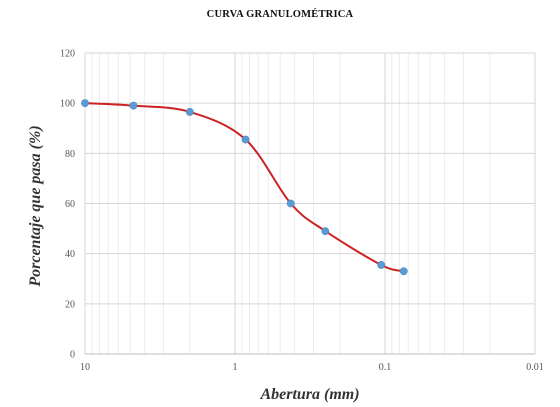 This screenshot has height=407, width=560. What do you see at coordinates (70, 154) in the screenshot?
I see `y-tick-label: 80` at bounding box center [70, 154].